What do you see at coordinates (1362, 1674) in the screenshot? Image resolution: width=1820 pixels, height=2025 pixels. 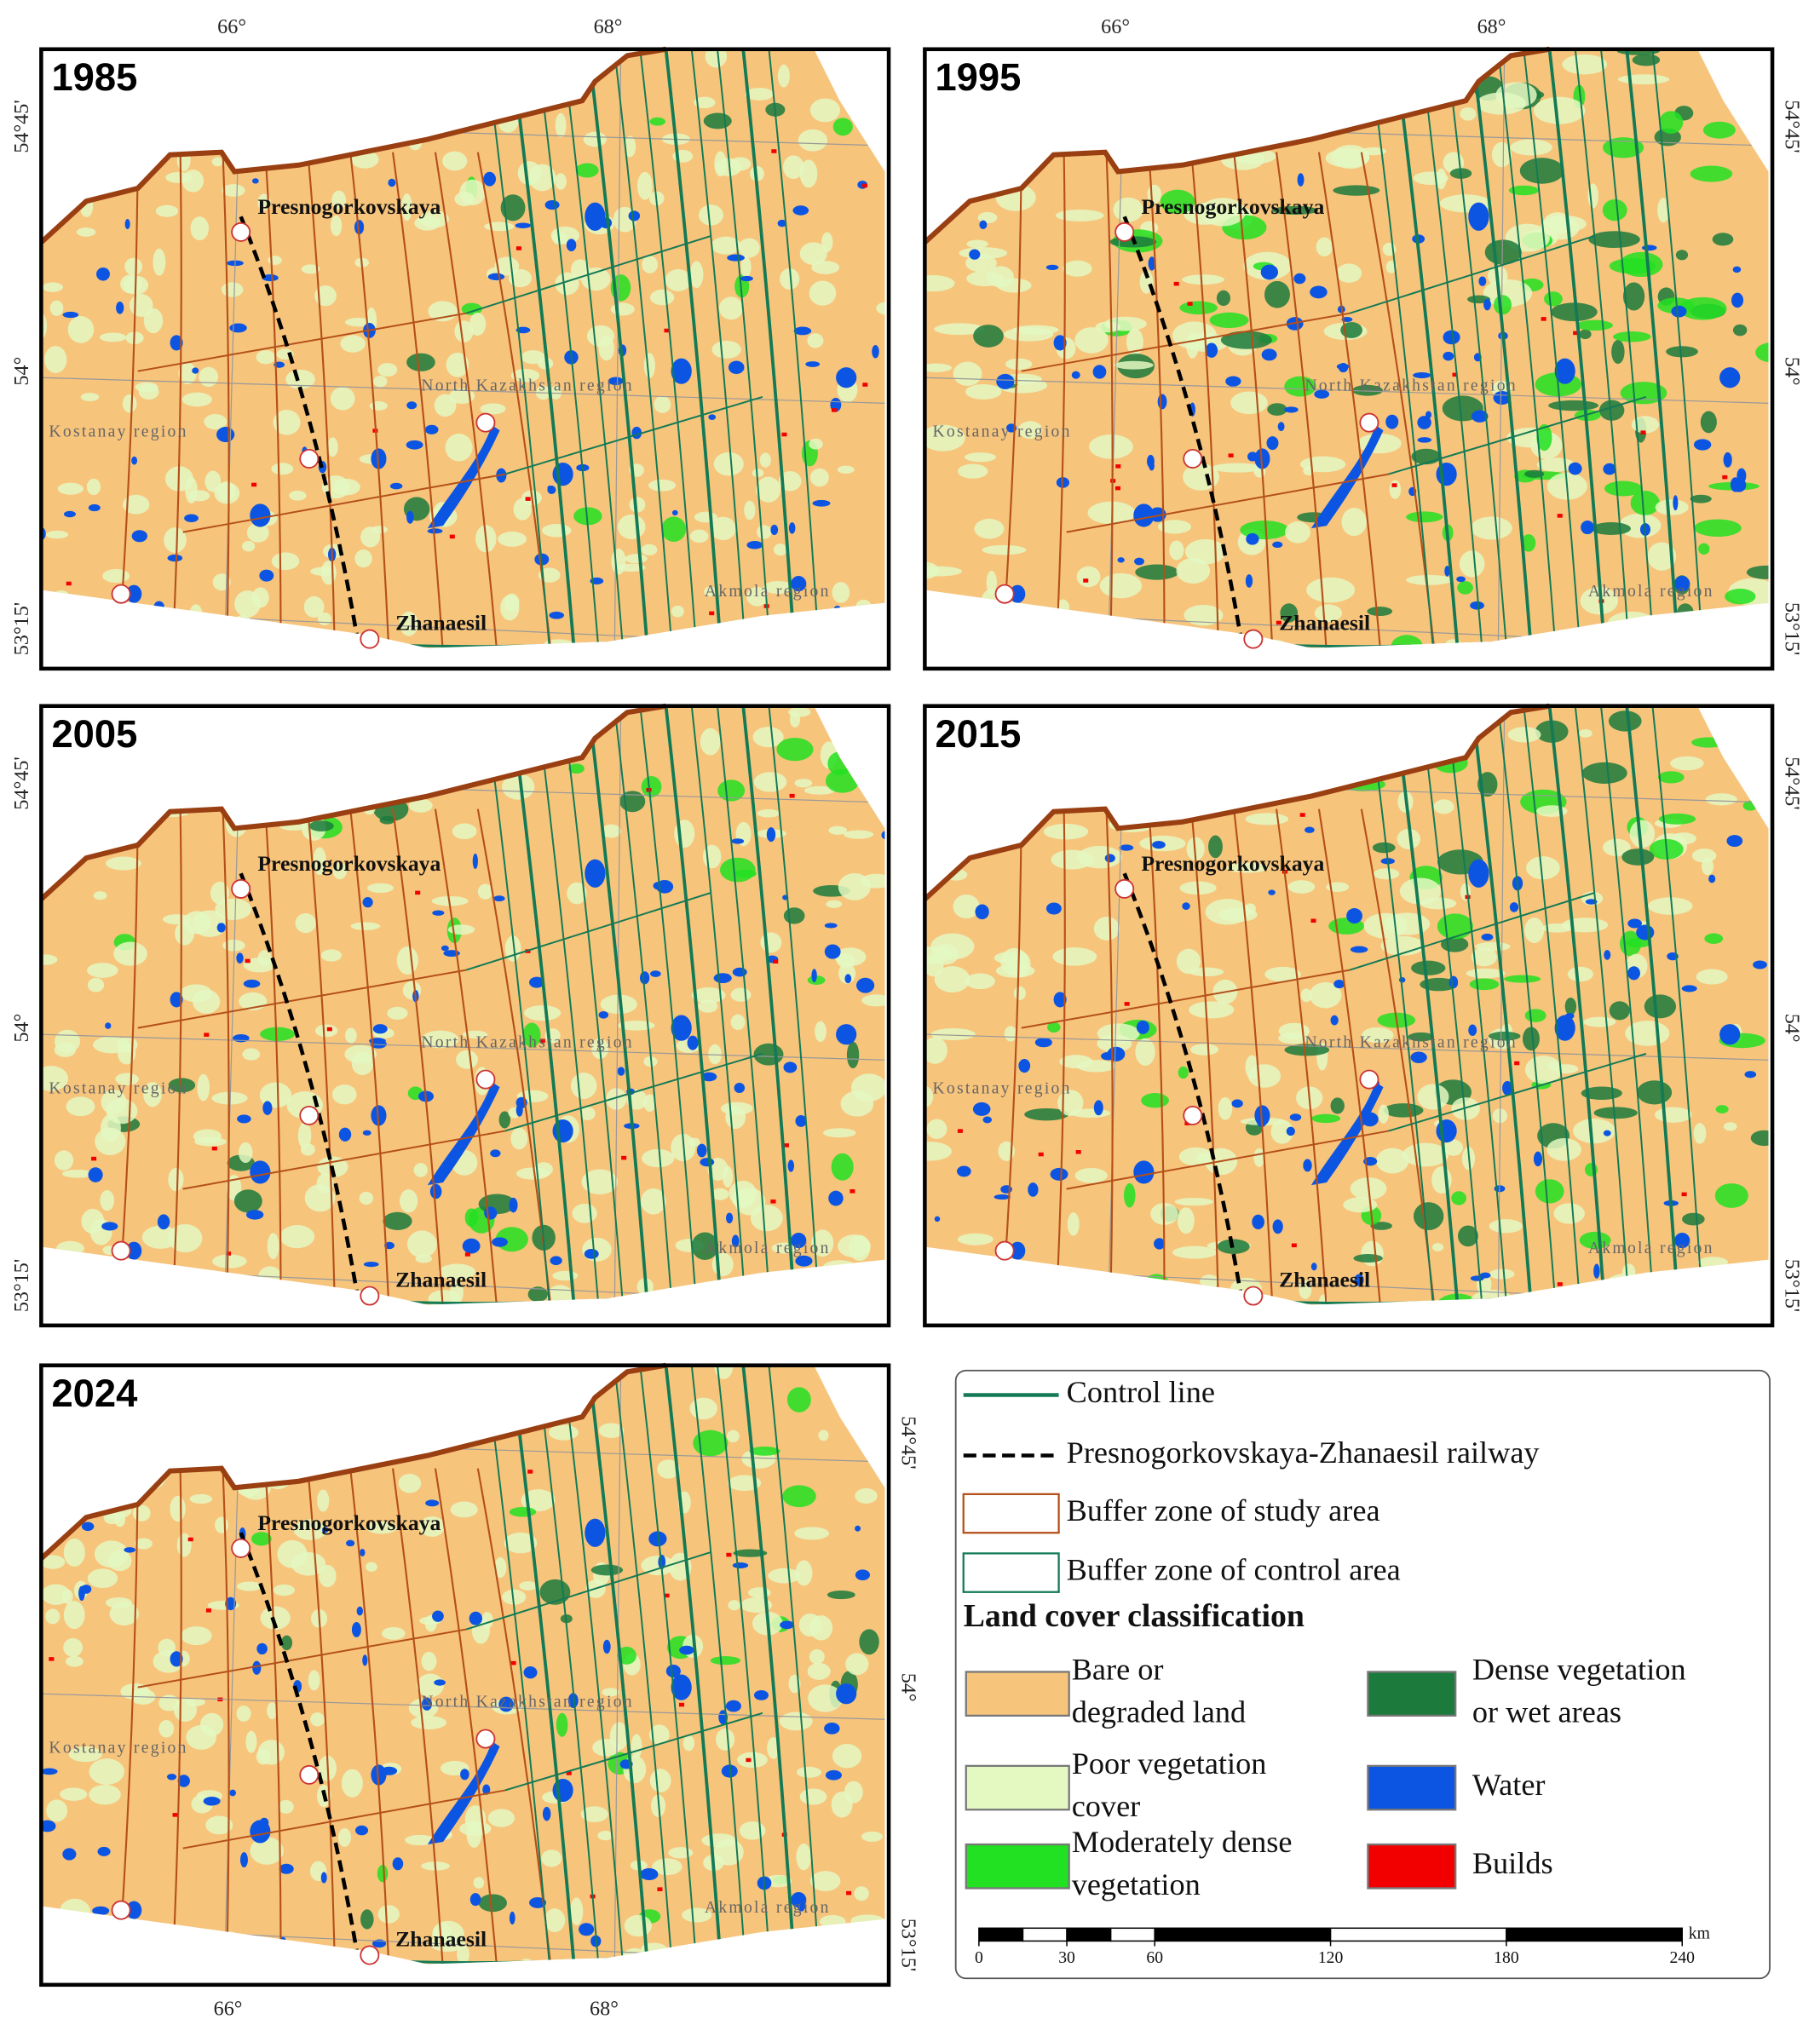 I see `legend-frame` at bounding box center [1362, 1674].